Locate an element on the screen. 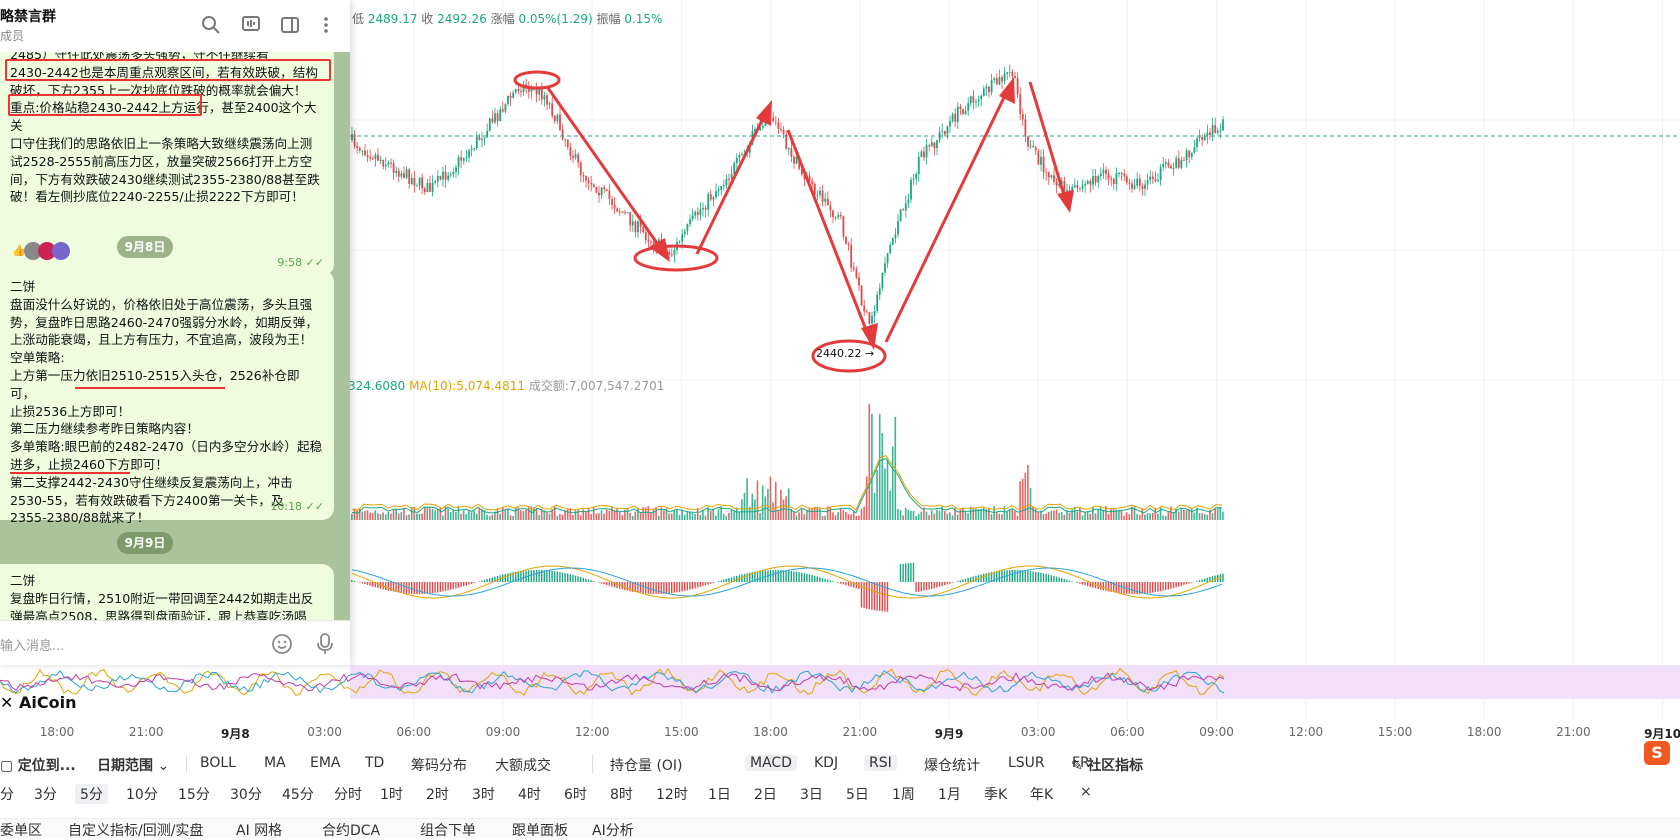  indicator-tab: 筹码分布 is located at coordinates (439, 765).